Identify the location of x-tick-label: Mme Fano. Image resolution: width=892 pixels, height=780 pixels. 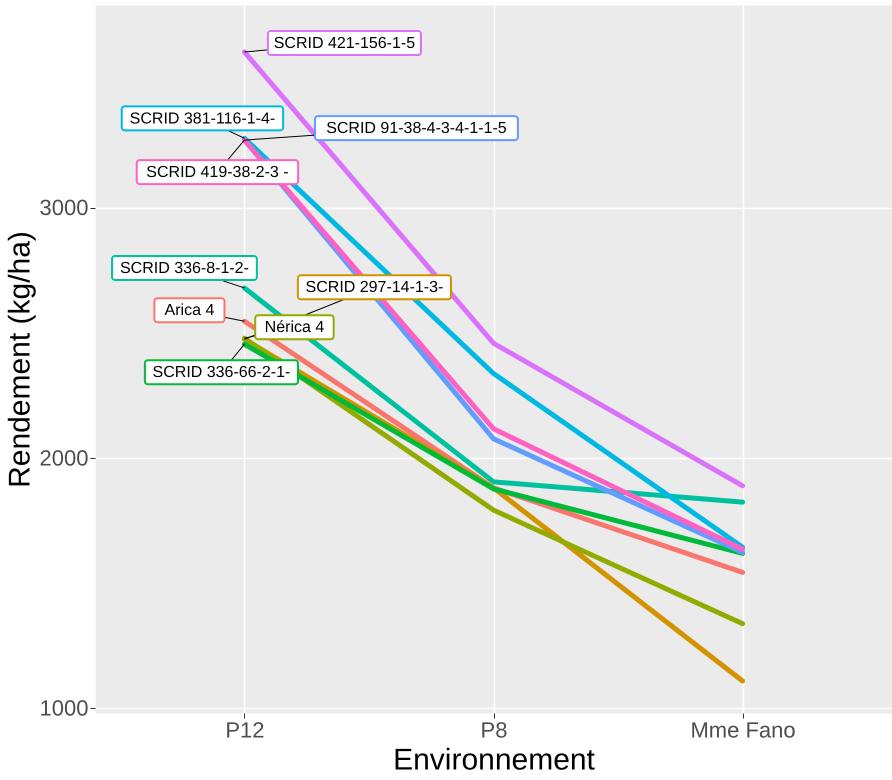
(743, 730).